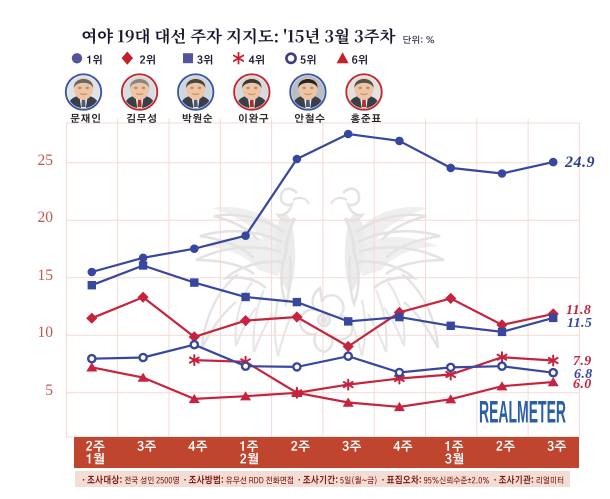  I want to click on svg-text: REALMETER, so click(522, 412).